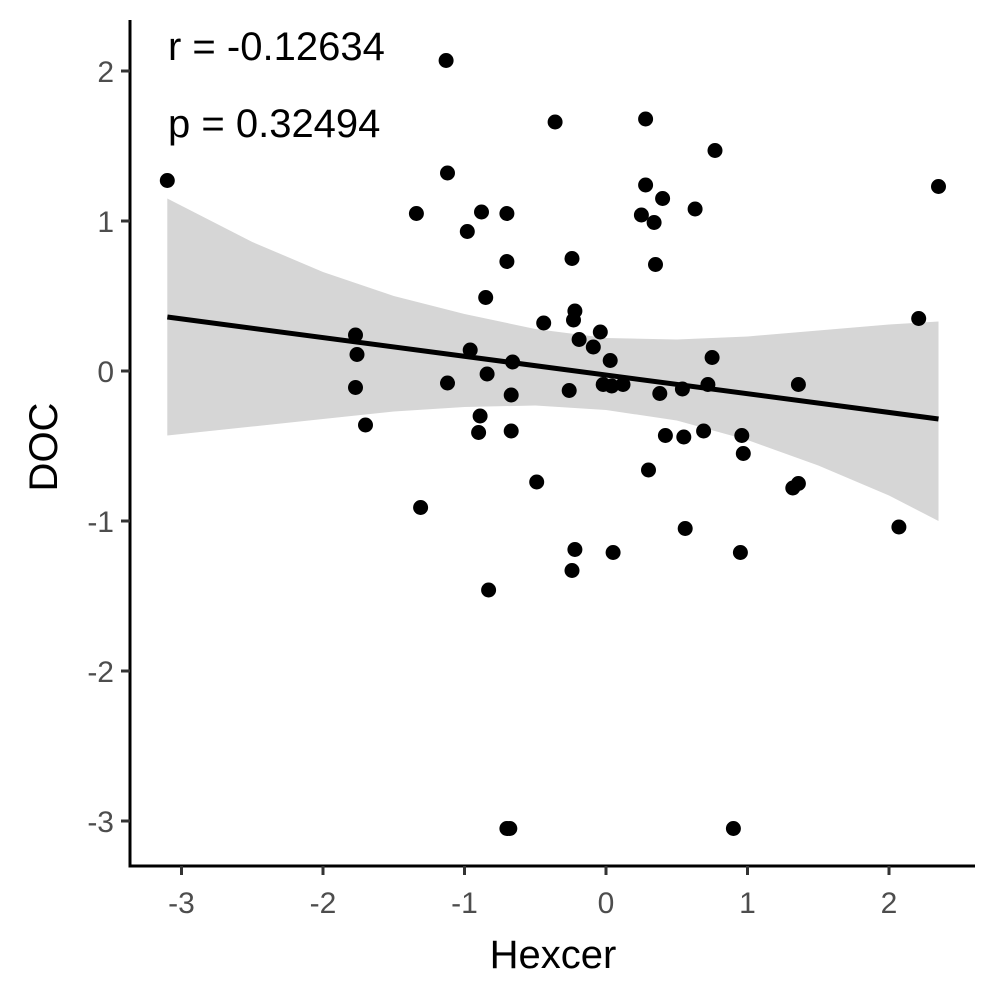 The image size is (1000, 1000). What do you see at coordinates (100, 822) in the screenshot?
I see `y-tick-label: -3` at bounding box center [100, 822].